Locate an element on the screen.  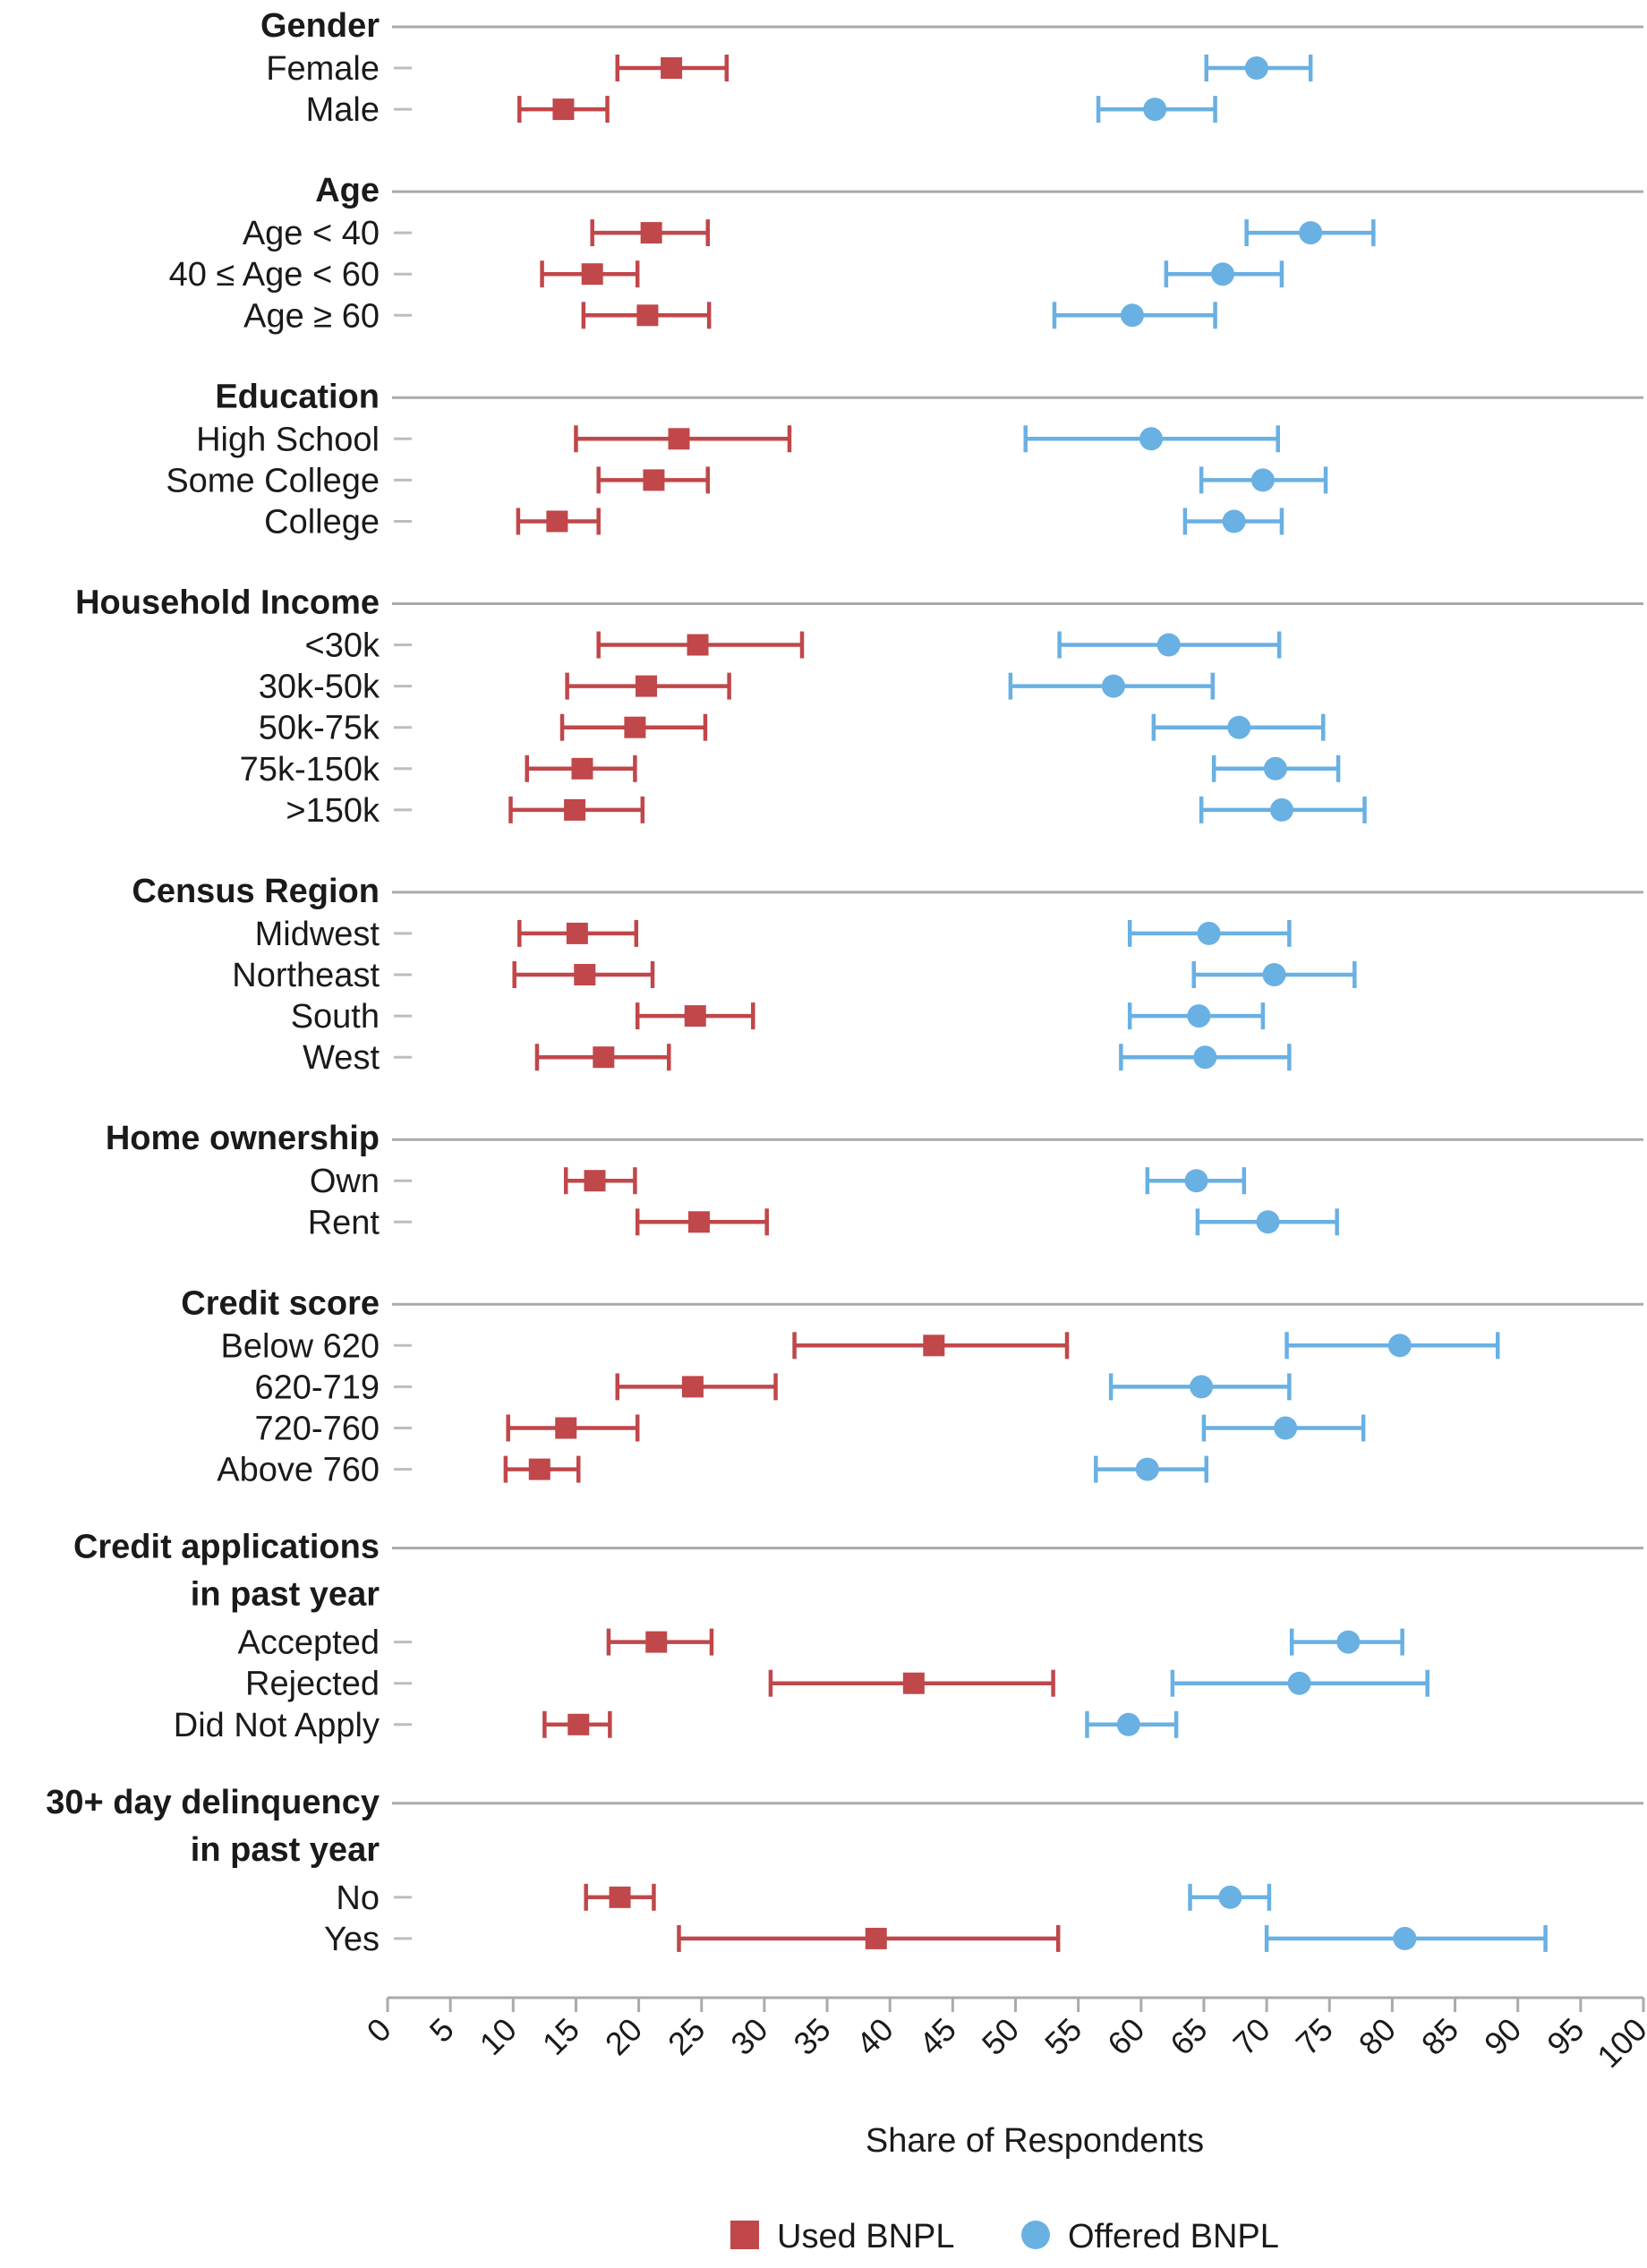
x-tick-label: 85 is located at coordinates (1440, 2037).